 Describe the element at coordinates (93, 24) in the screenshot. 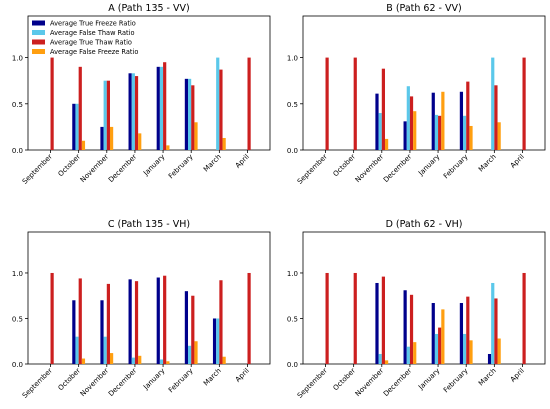

I see `legend-label: Average True Freeze Ratio` at that location.